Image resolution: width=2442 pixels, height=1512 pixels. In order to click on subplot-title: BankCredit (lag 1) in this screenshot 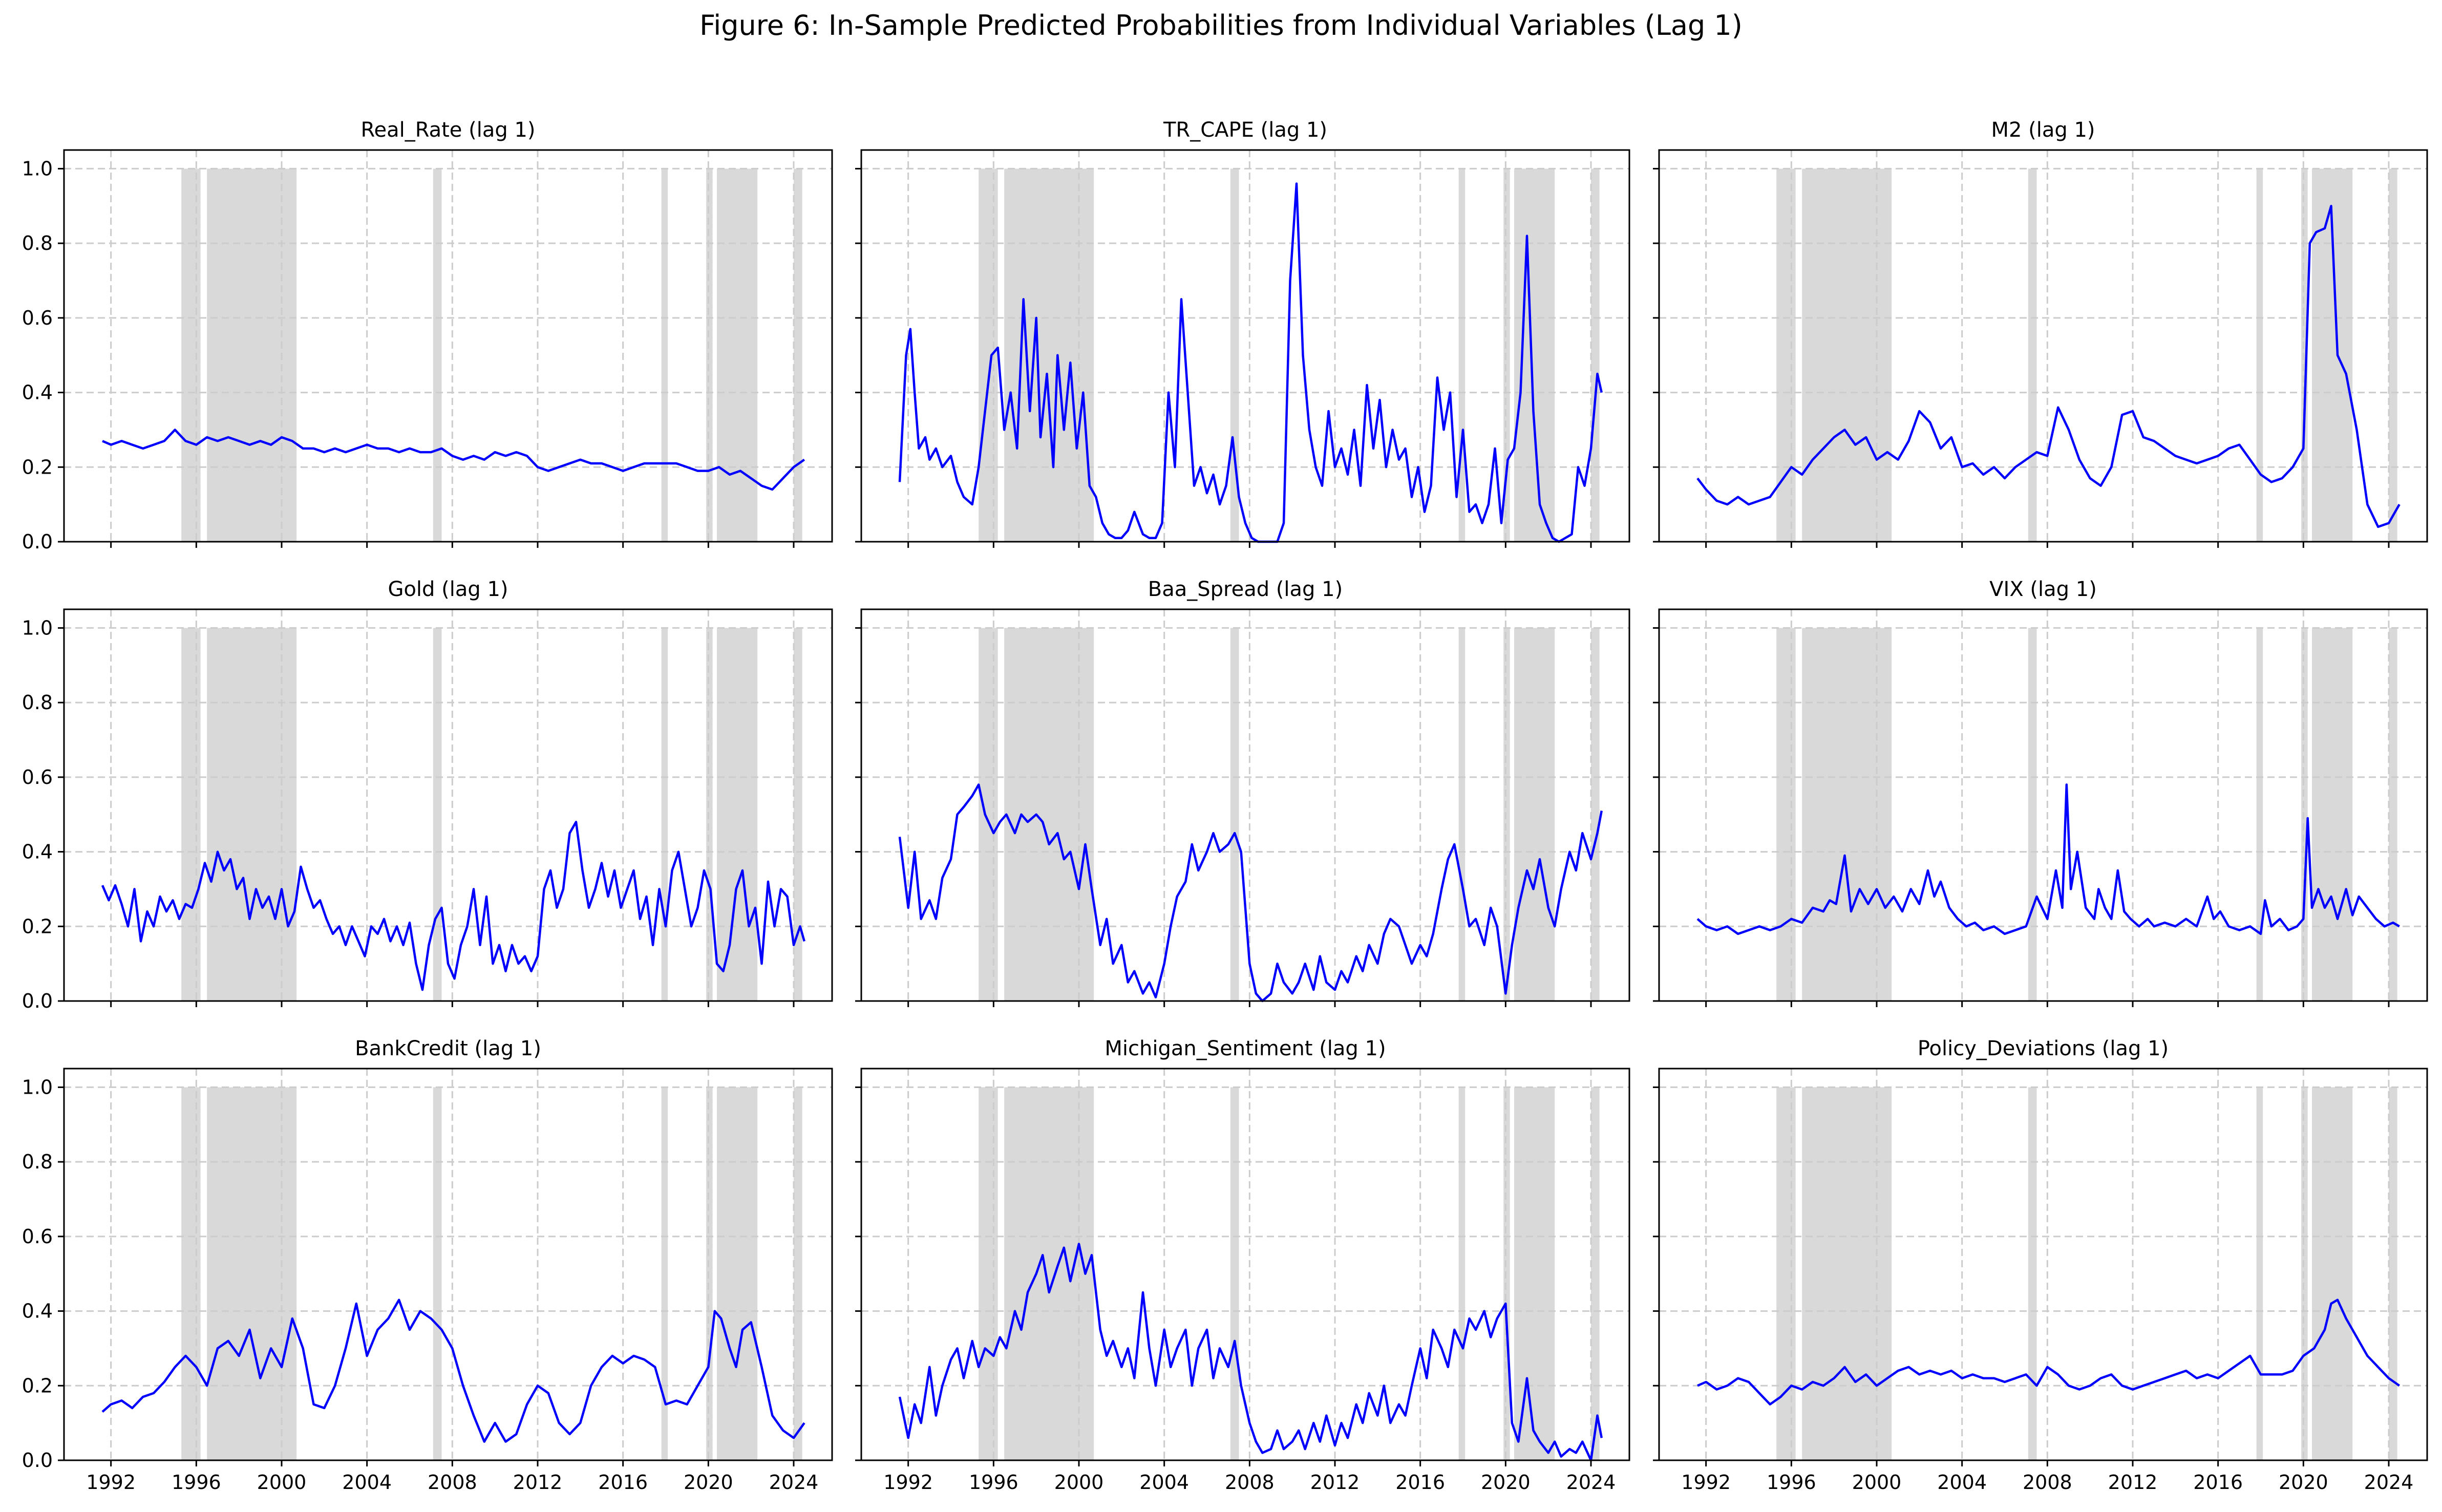, I will do `click(448, 1048)`.